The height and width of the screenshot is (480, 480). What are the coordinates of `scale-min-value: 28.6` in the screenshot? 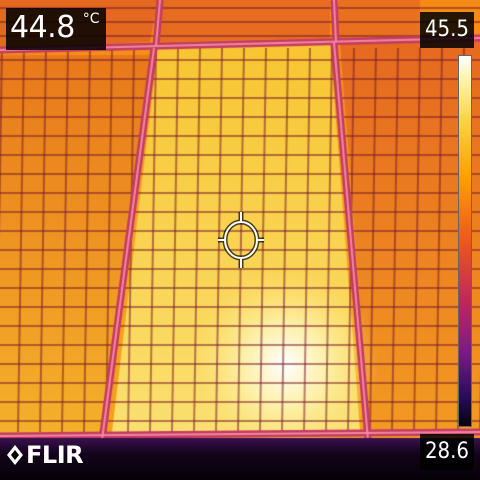 It's located at (447, 452).